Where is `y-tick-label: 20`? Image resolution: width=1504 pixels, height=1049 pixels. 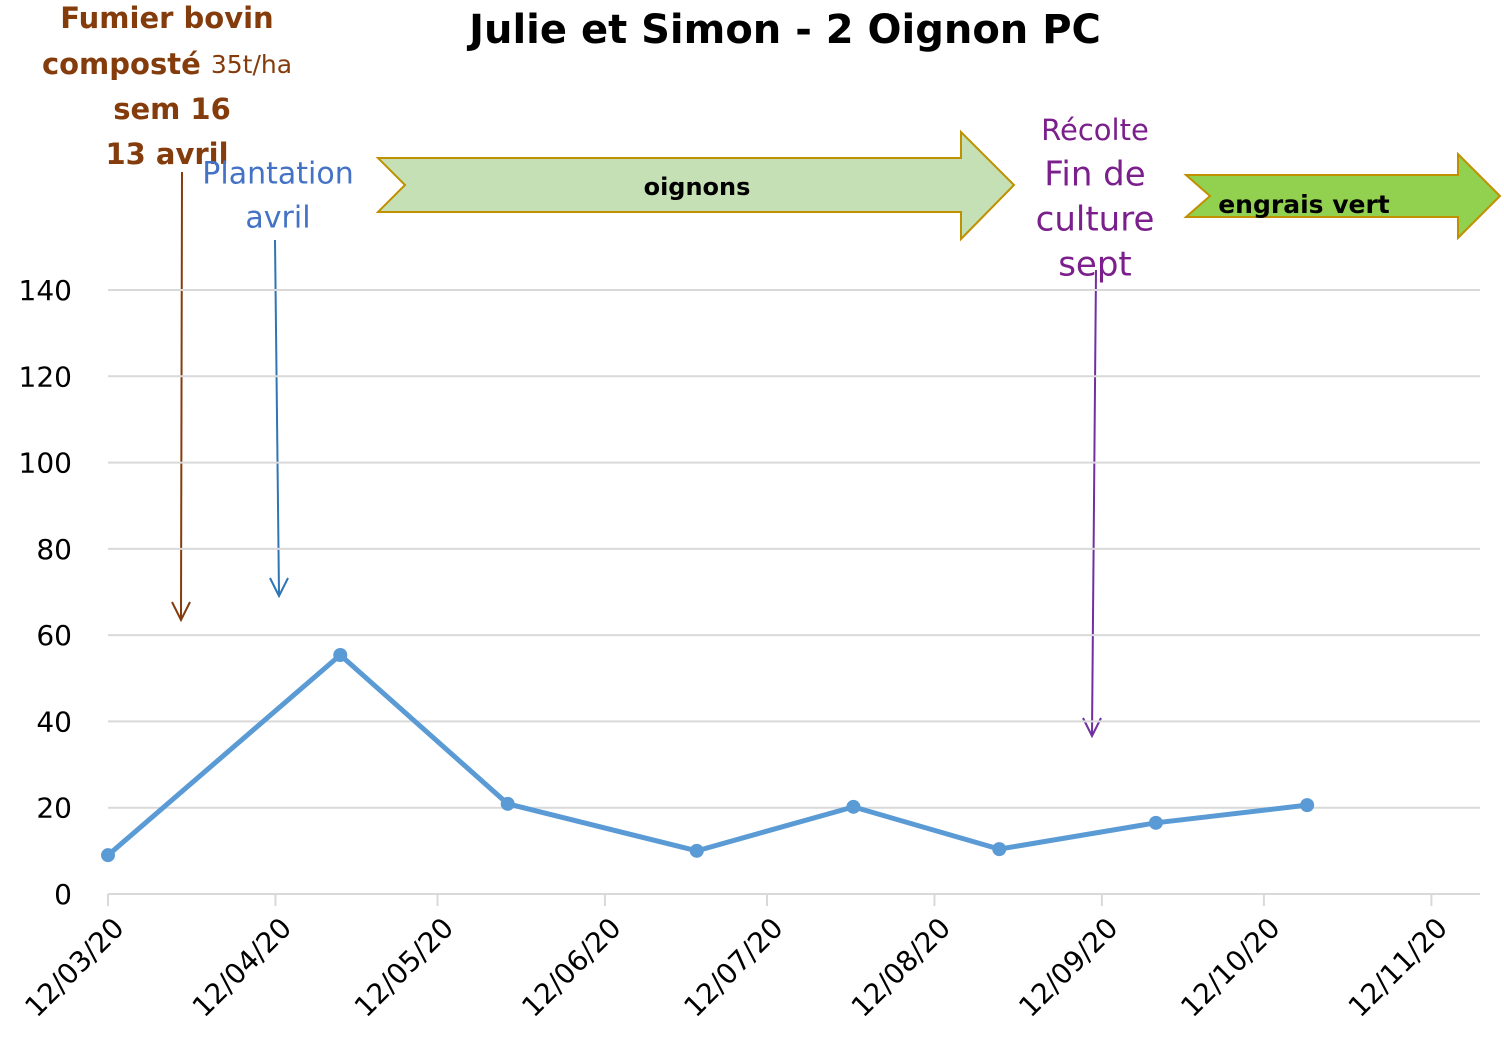
y-tick-label: 20 is located at coordinates (54, 808).